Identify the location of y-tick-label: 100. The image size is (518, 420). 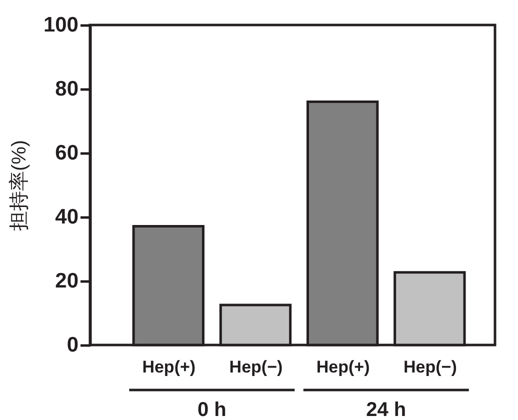
(60, 25).